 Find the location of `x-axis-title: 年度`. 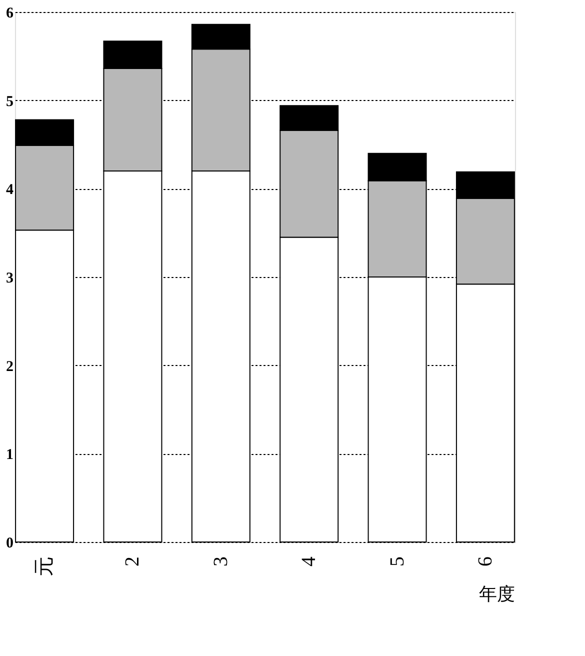

x-axis-title: 年度 is located at coordinates (497, 594).